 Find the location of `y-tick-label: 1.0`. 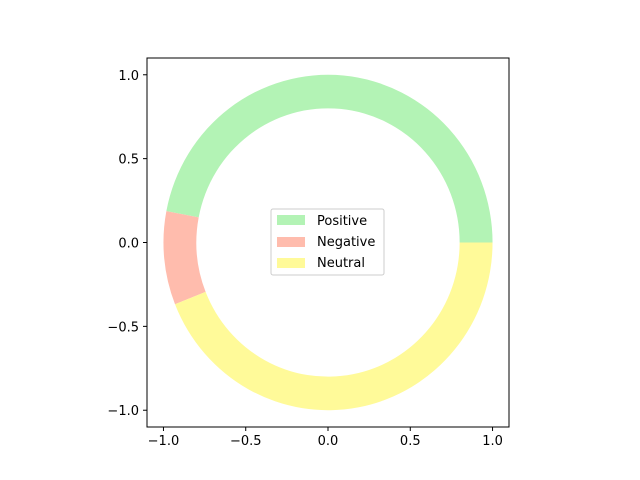

y-tick-label: 1.0 is located at coordinates (128, 76).